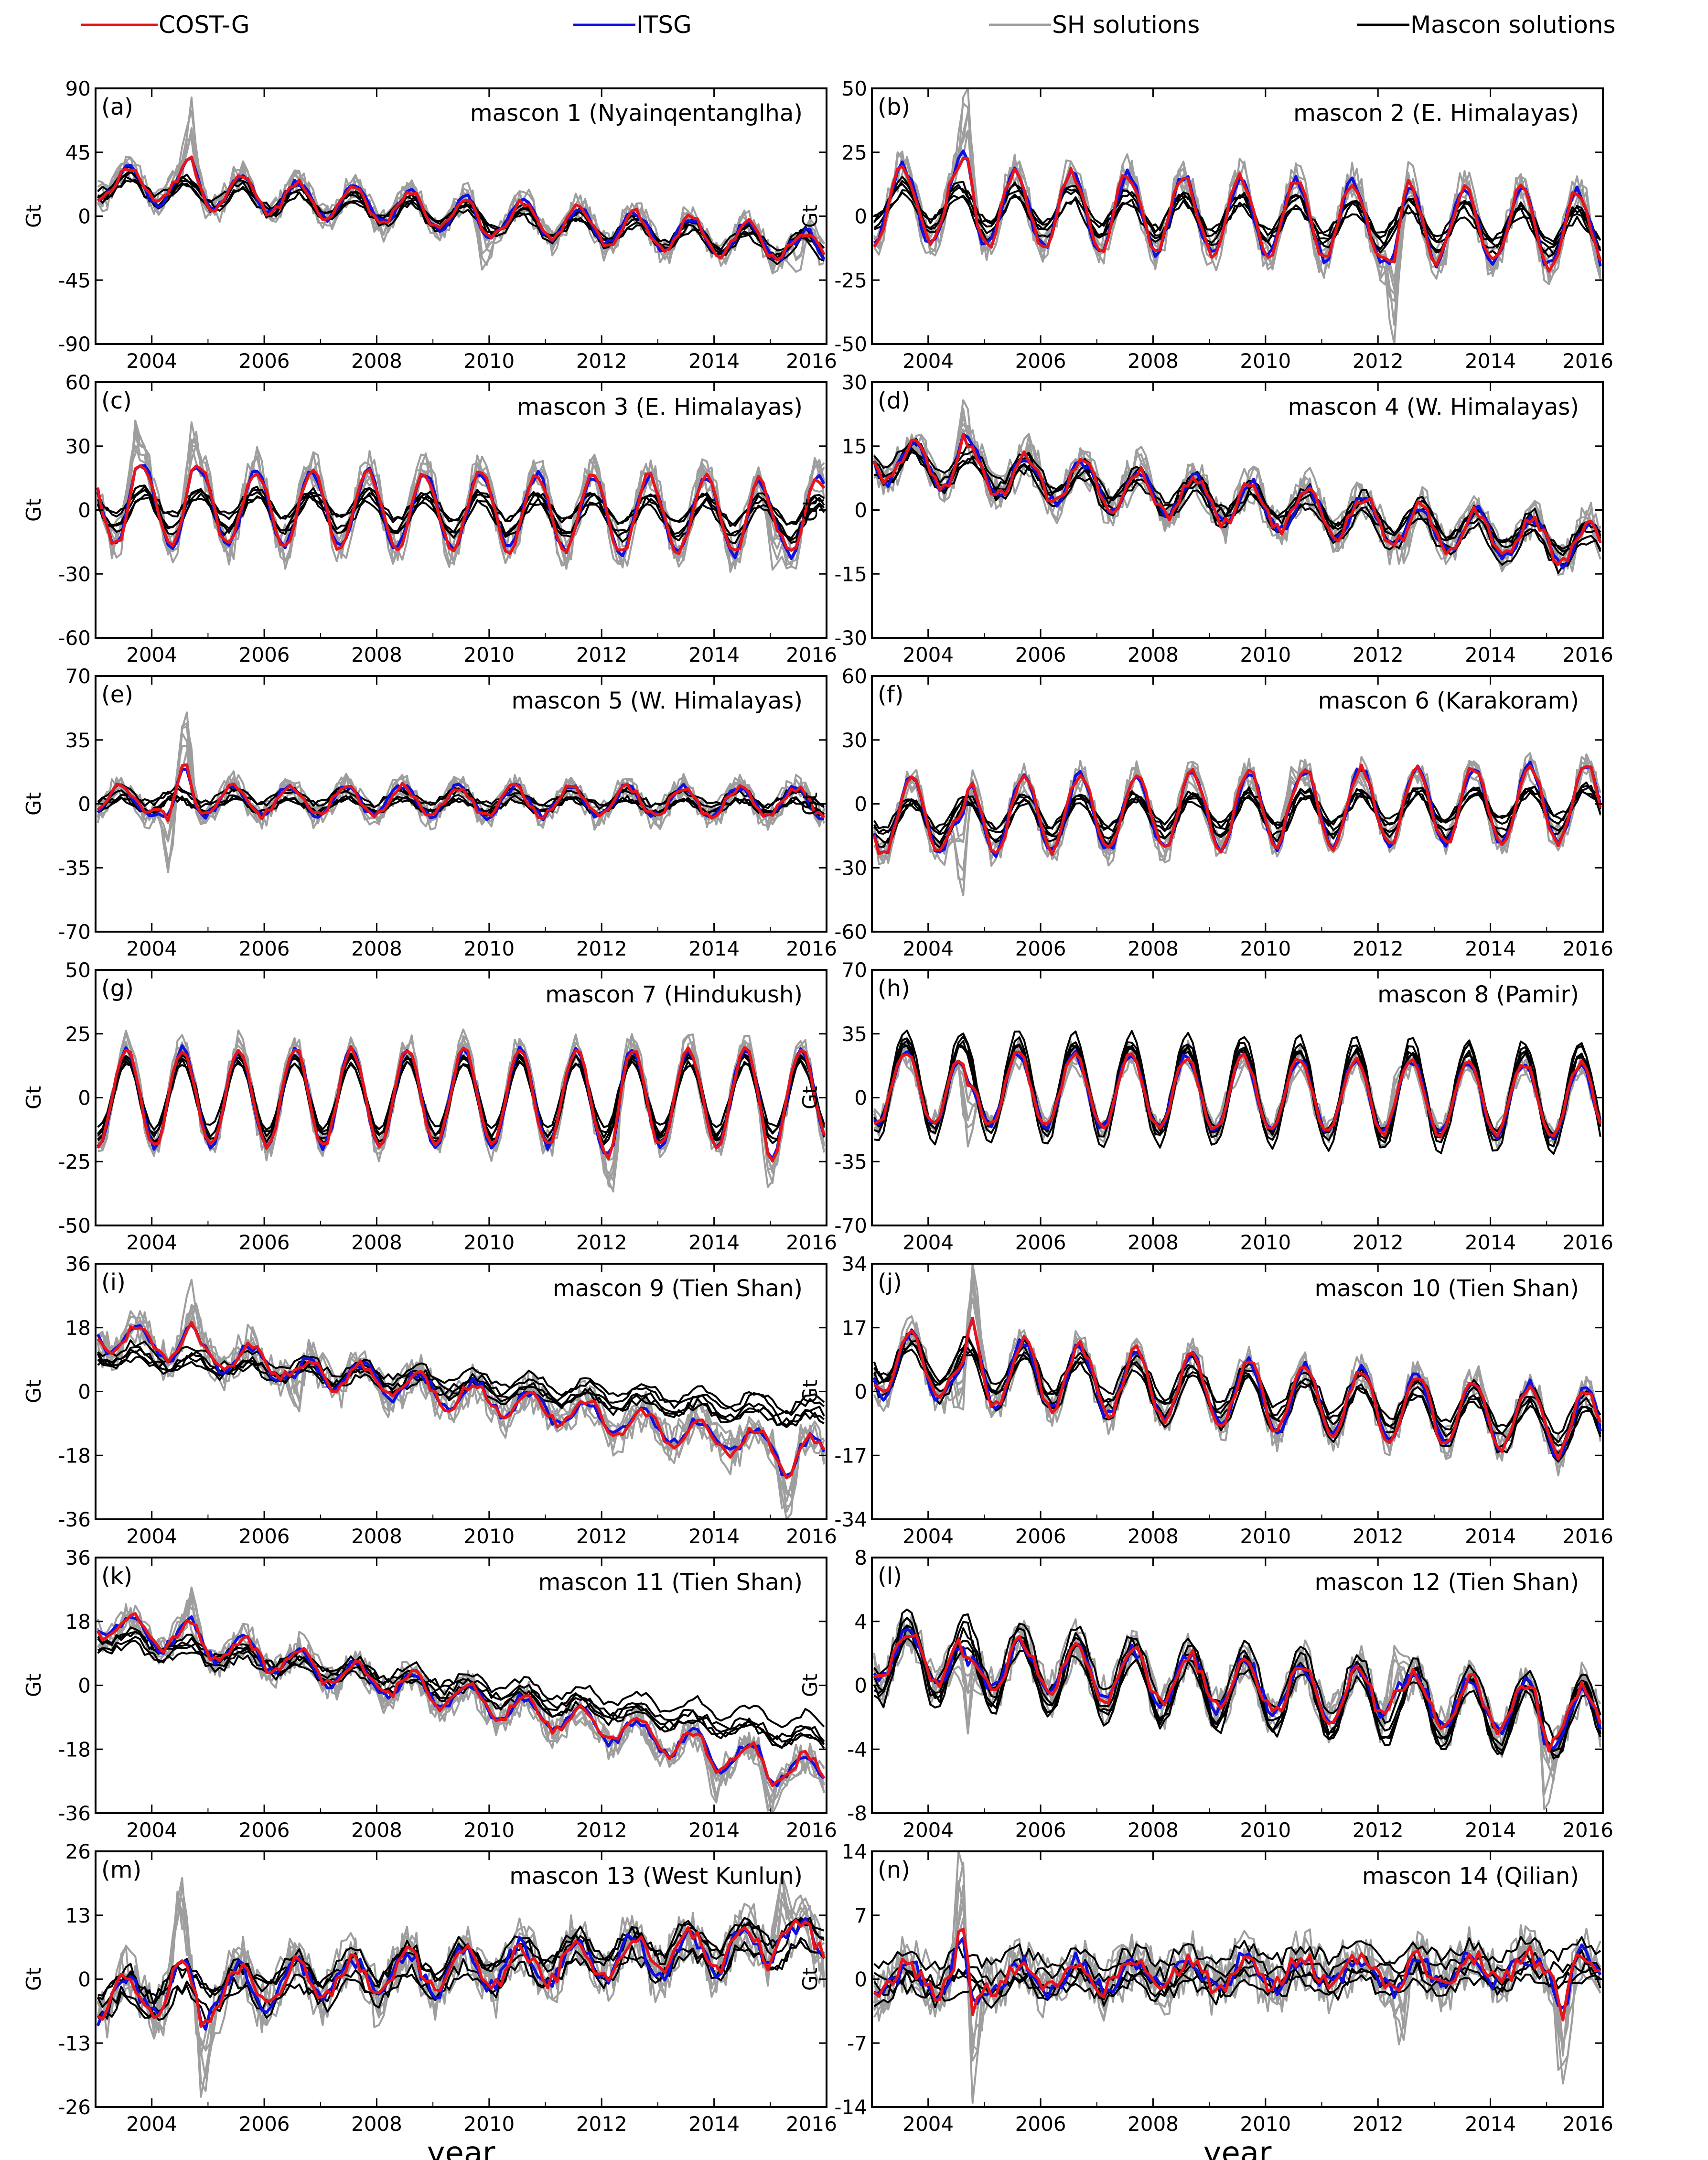 The image size is (1708, 2160). What do you see at coordinates (78, 1851) in the screenshot?
I see `y-tick-label: 26` at bounding box center [78, 1851].